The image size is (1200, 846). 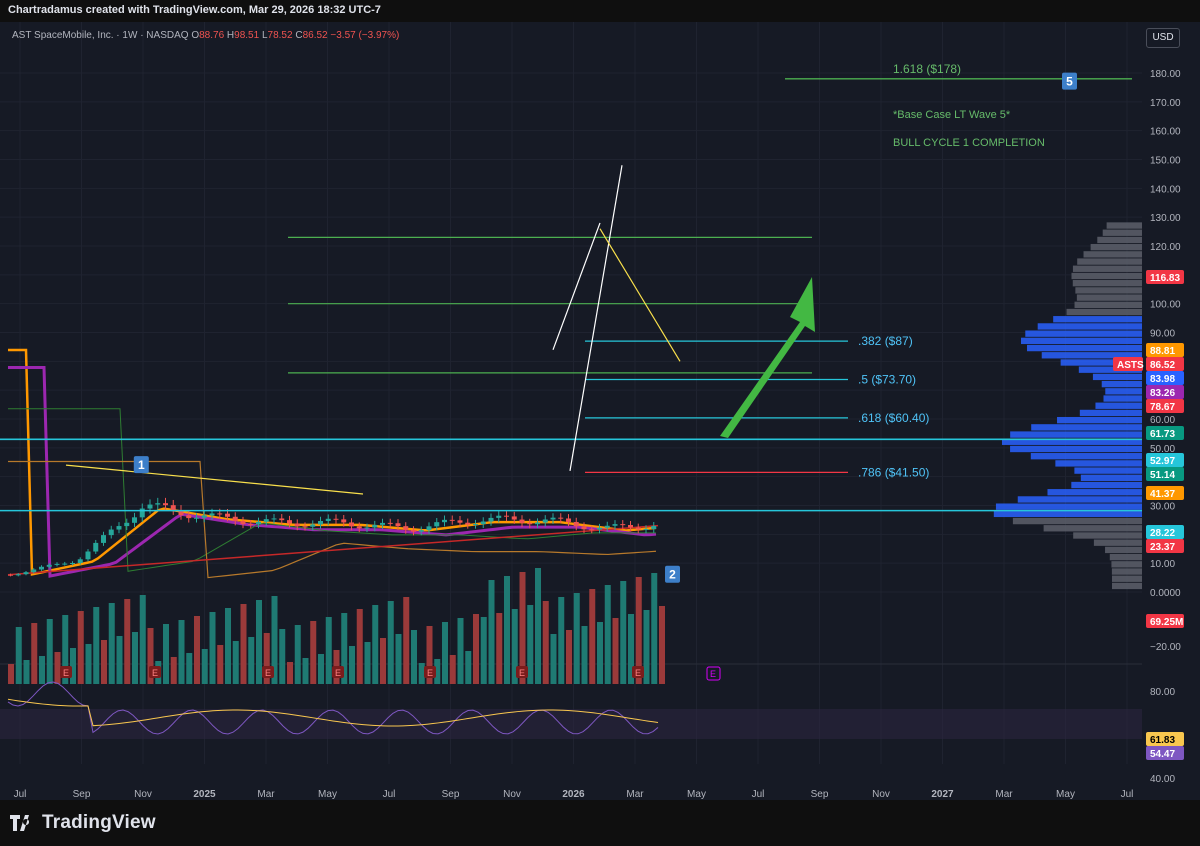 I want to click on earnings-marker-future, so click(x=713, y=673).